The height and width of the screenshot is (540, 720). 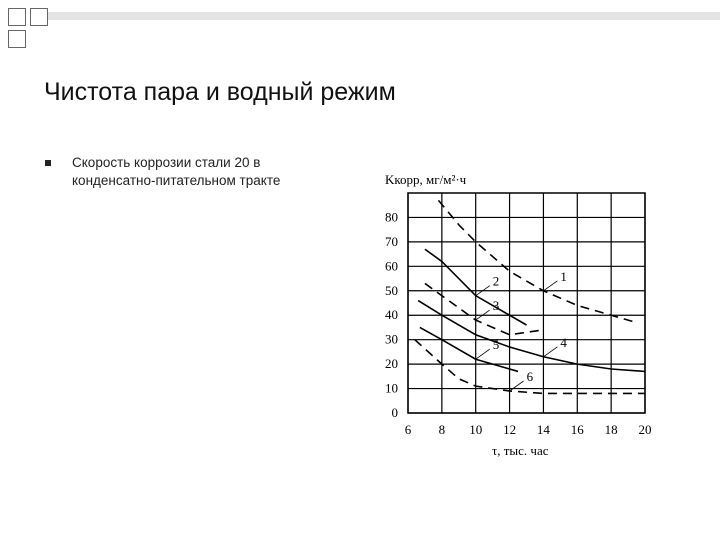 I want to click on y-tick-label: 80, so click(x=391, y=216).